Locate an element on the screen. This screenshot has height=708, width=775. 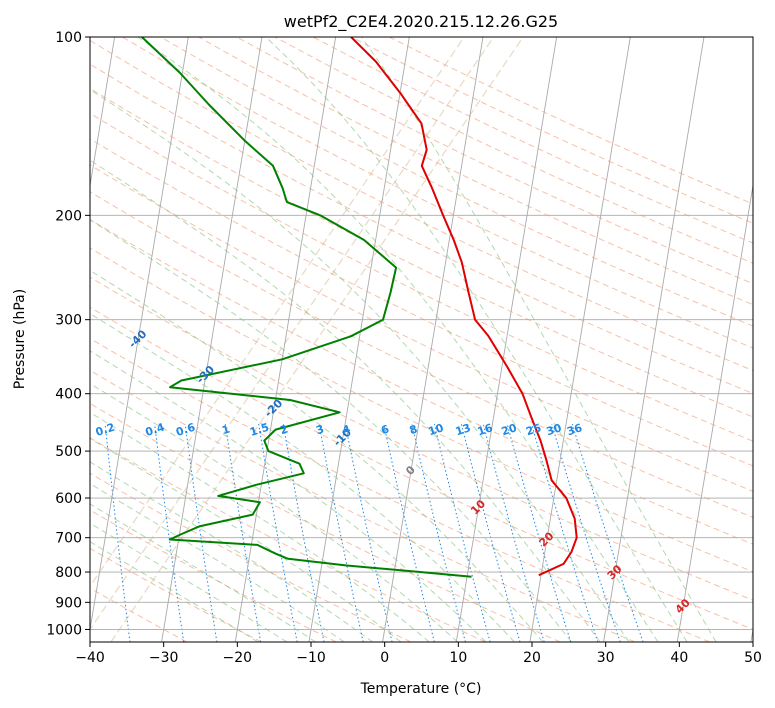
mixing-ratio-label: 6 is located at coordinates (385, 429).